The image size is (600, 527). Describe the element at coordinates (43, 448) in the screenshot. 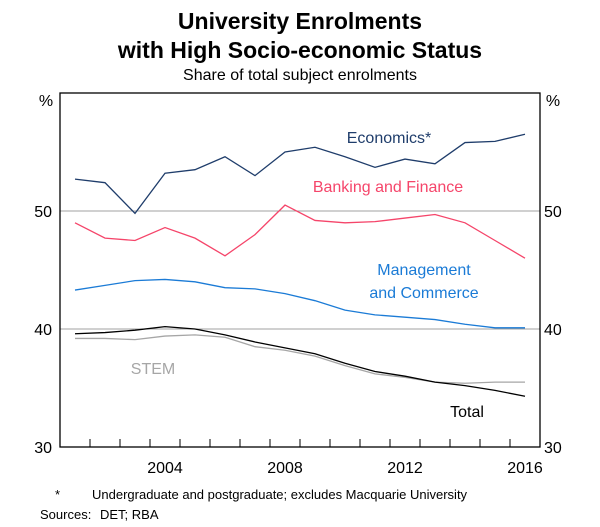

I see `y-tick-label-left: 30` at that location.